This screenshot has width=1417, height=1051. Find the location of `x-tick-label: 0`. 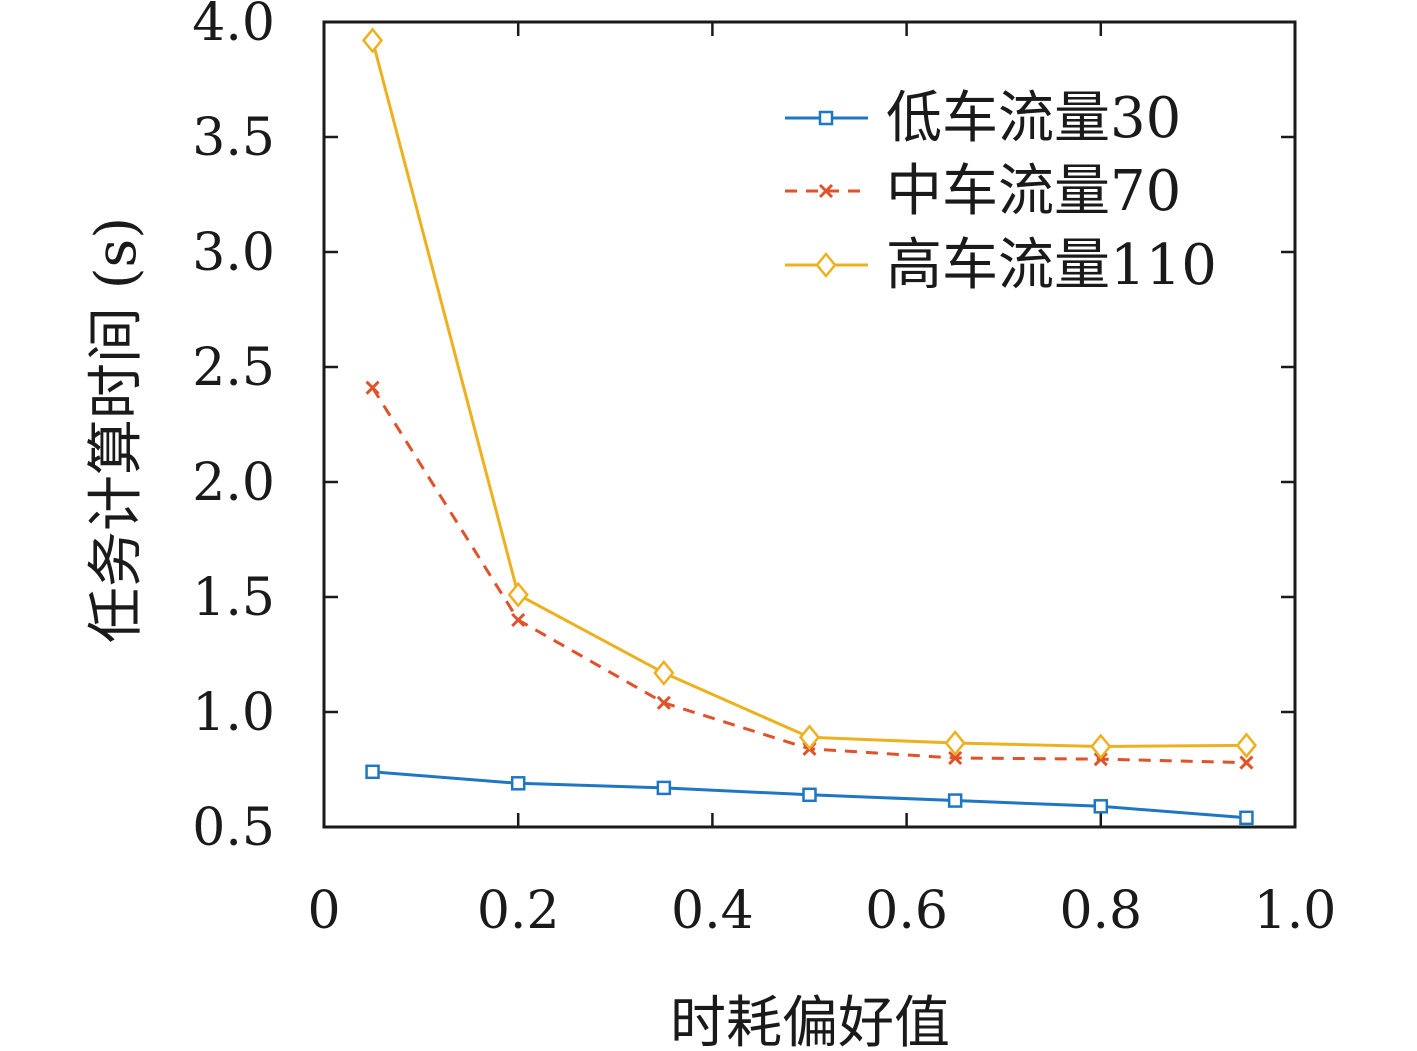

x-tick-label: 0 is located at coordinates (323, 911).